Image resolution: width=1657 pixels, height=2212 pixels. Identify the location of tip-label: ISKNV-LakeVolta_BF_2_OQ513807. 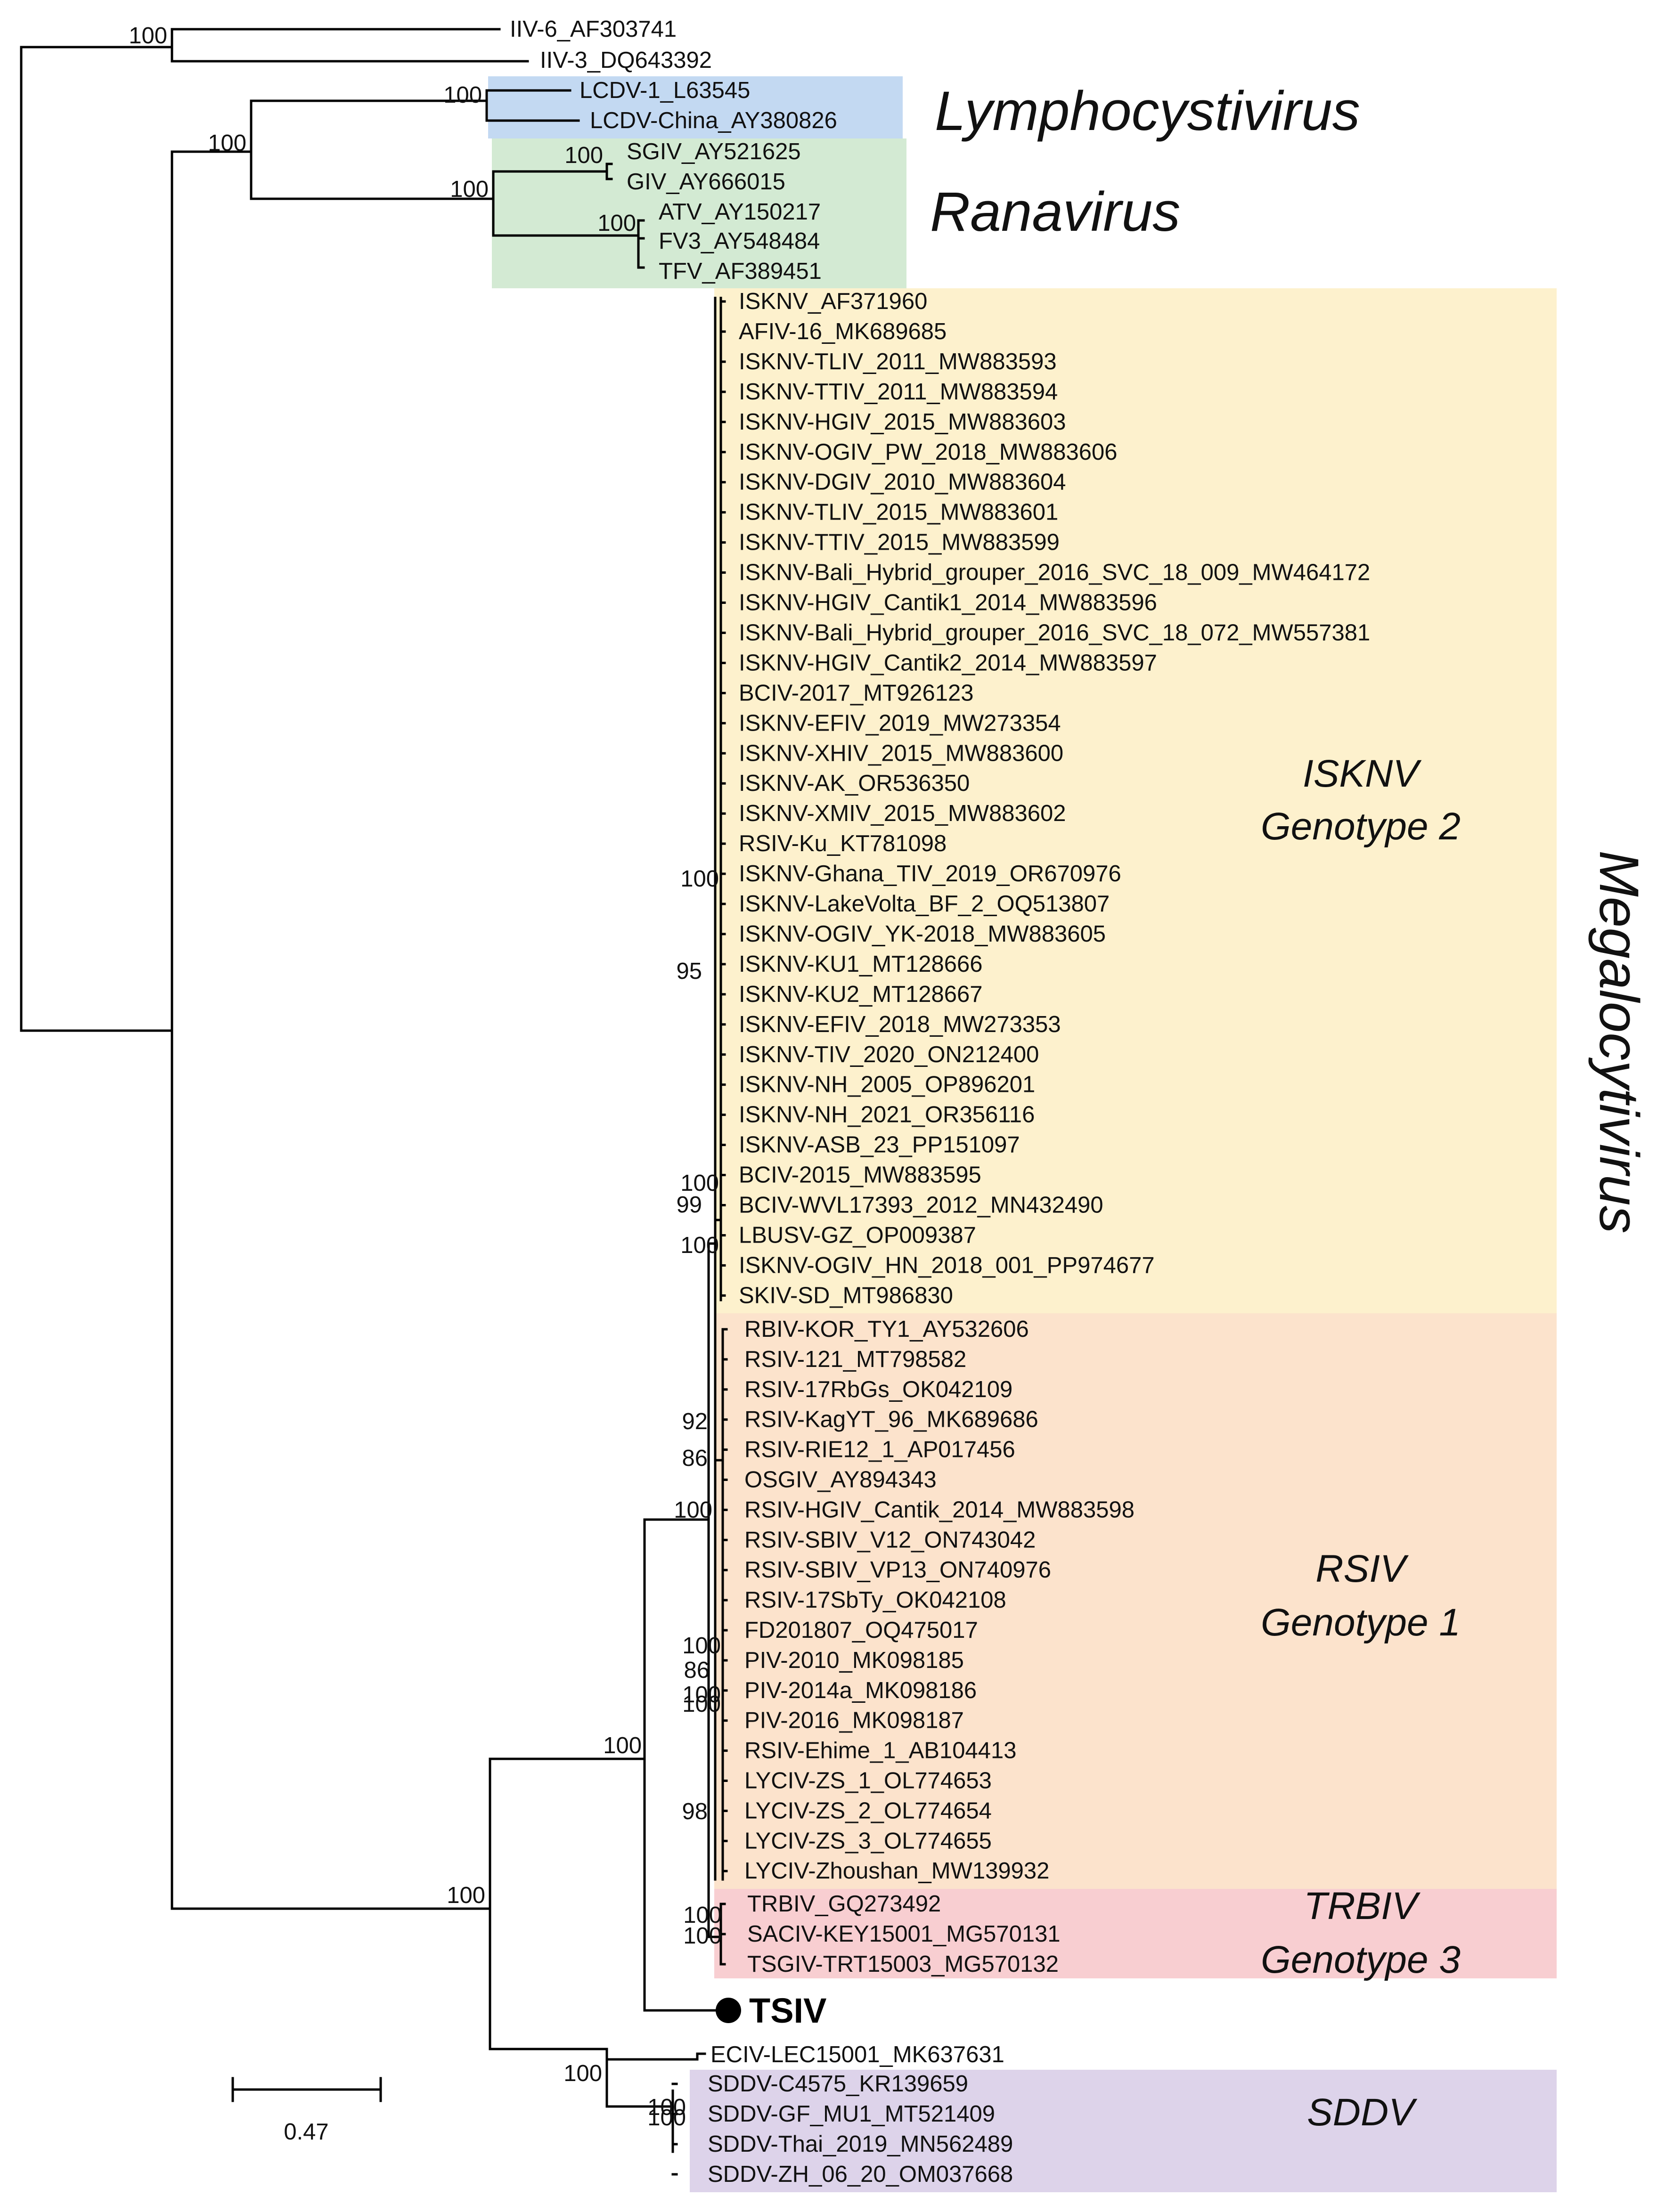
(924, 904).